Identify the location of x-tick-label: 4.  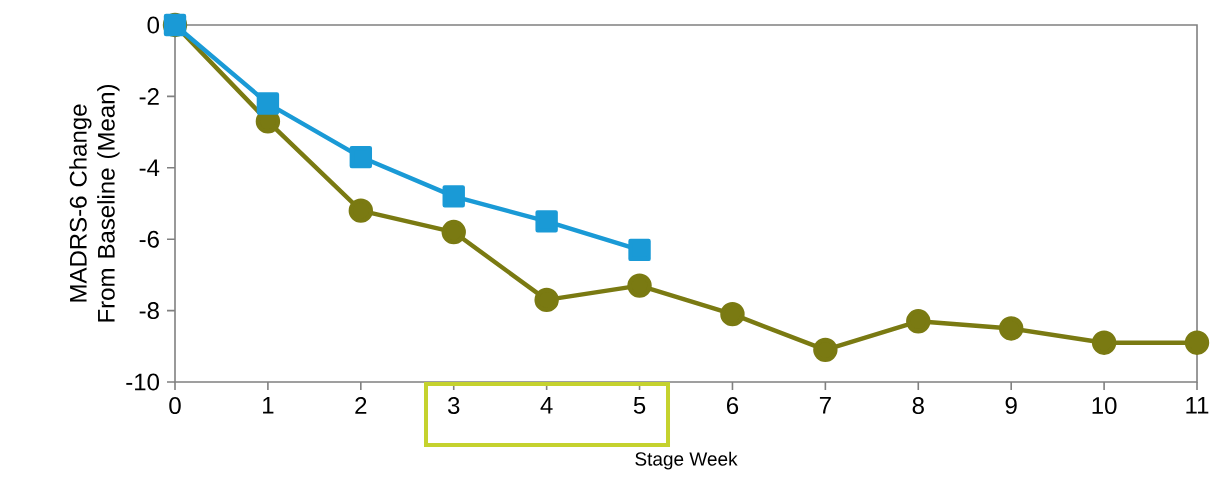
(546, 405).